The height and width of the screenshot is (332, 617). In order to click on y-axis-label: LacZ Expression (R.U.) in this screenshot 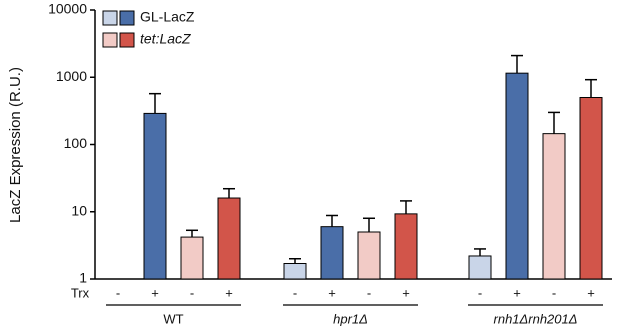, I will do `click(15, 145)`.